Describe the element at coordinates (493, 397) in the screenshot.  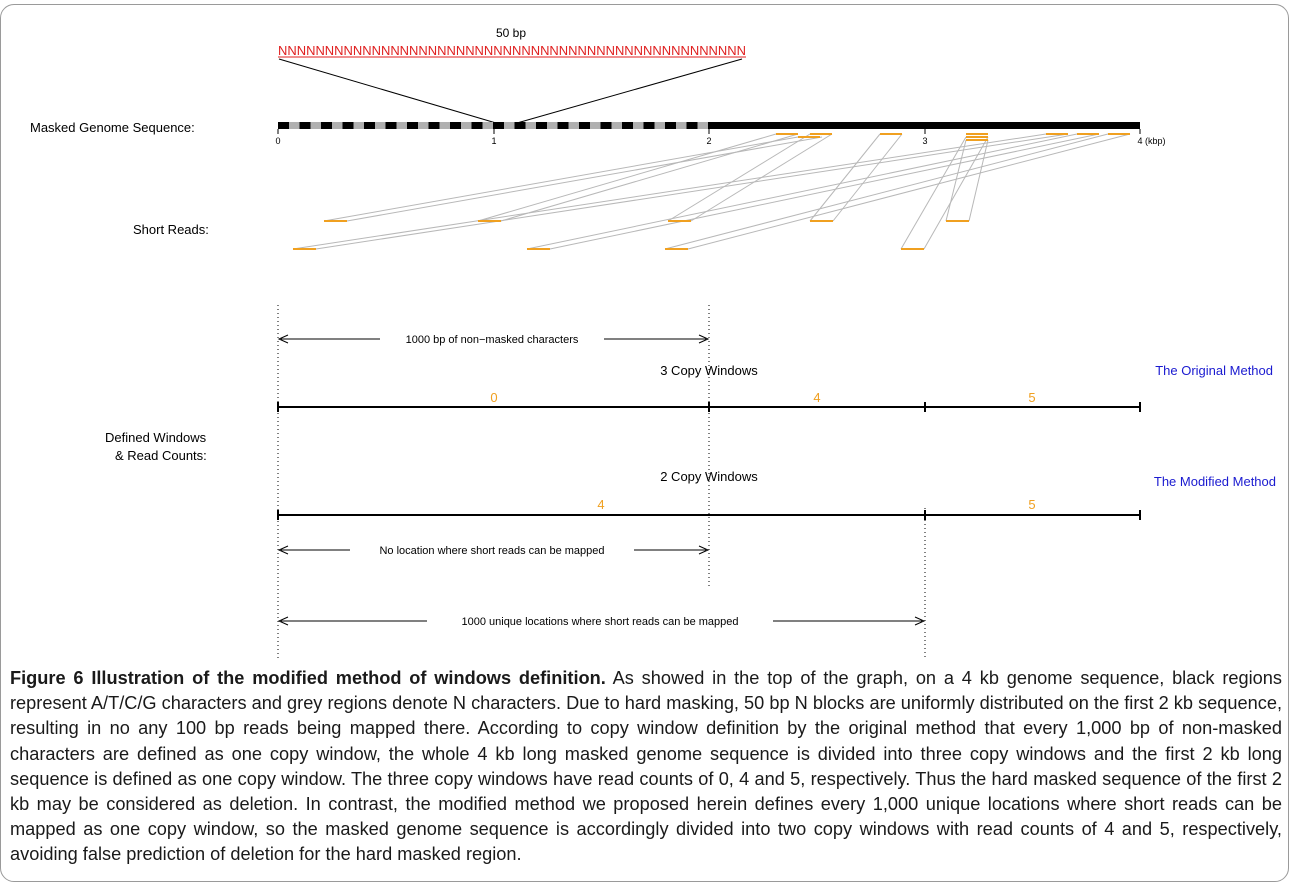
I see `original-read-count-1: 0` at that location.